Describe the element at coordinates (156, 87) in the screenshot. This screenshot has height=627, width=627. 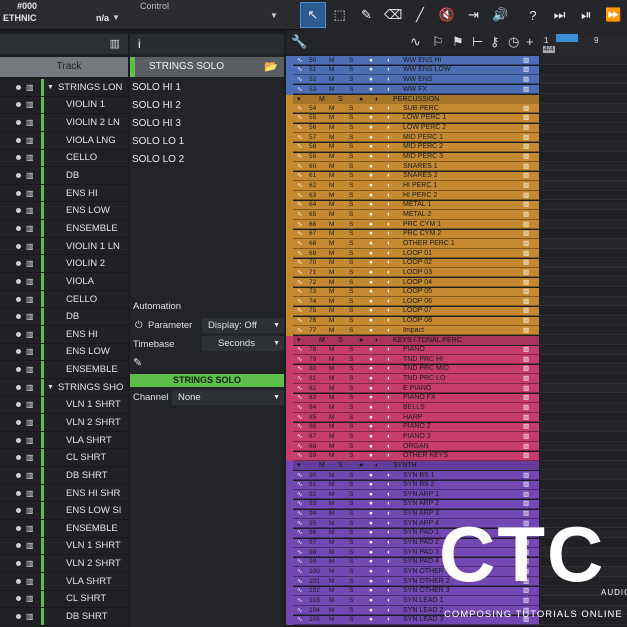
I see `subtrack-item: SOLO HI 1` at that location.